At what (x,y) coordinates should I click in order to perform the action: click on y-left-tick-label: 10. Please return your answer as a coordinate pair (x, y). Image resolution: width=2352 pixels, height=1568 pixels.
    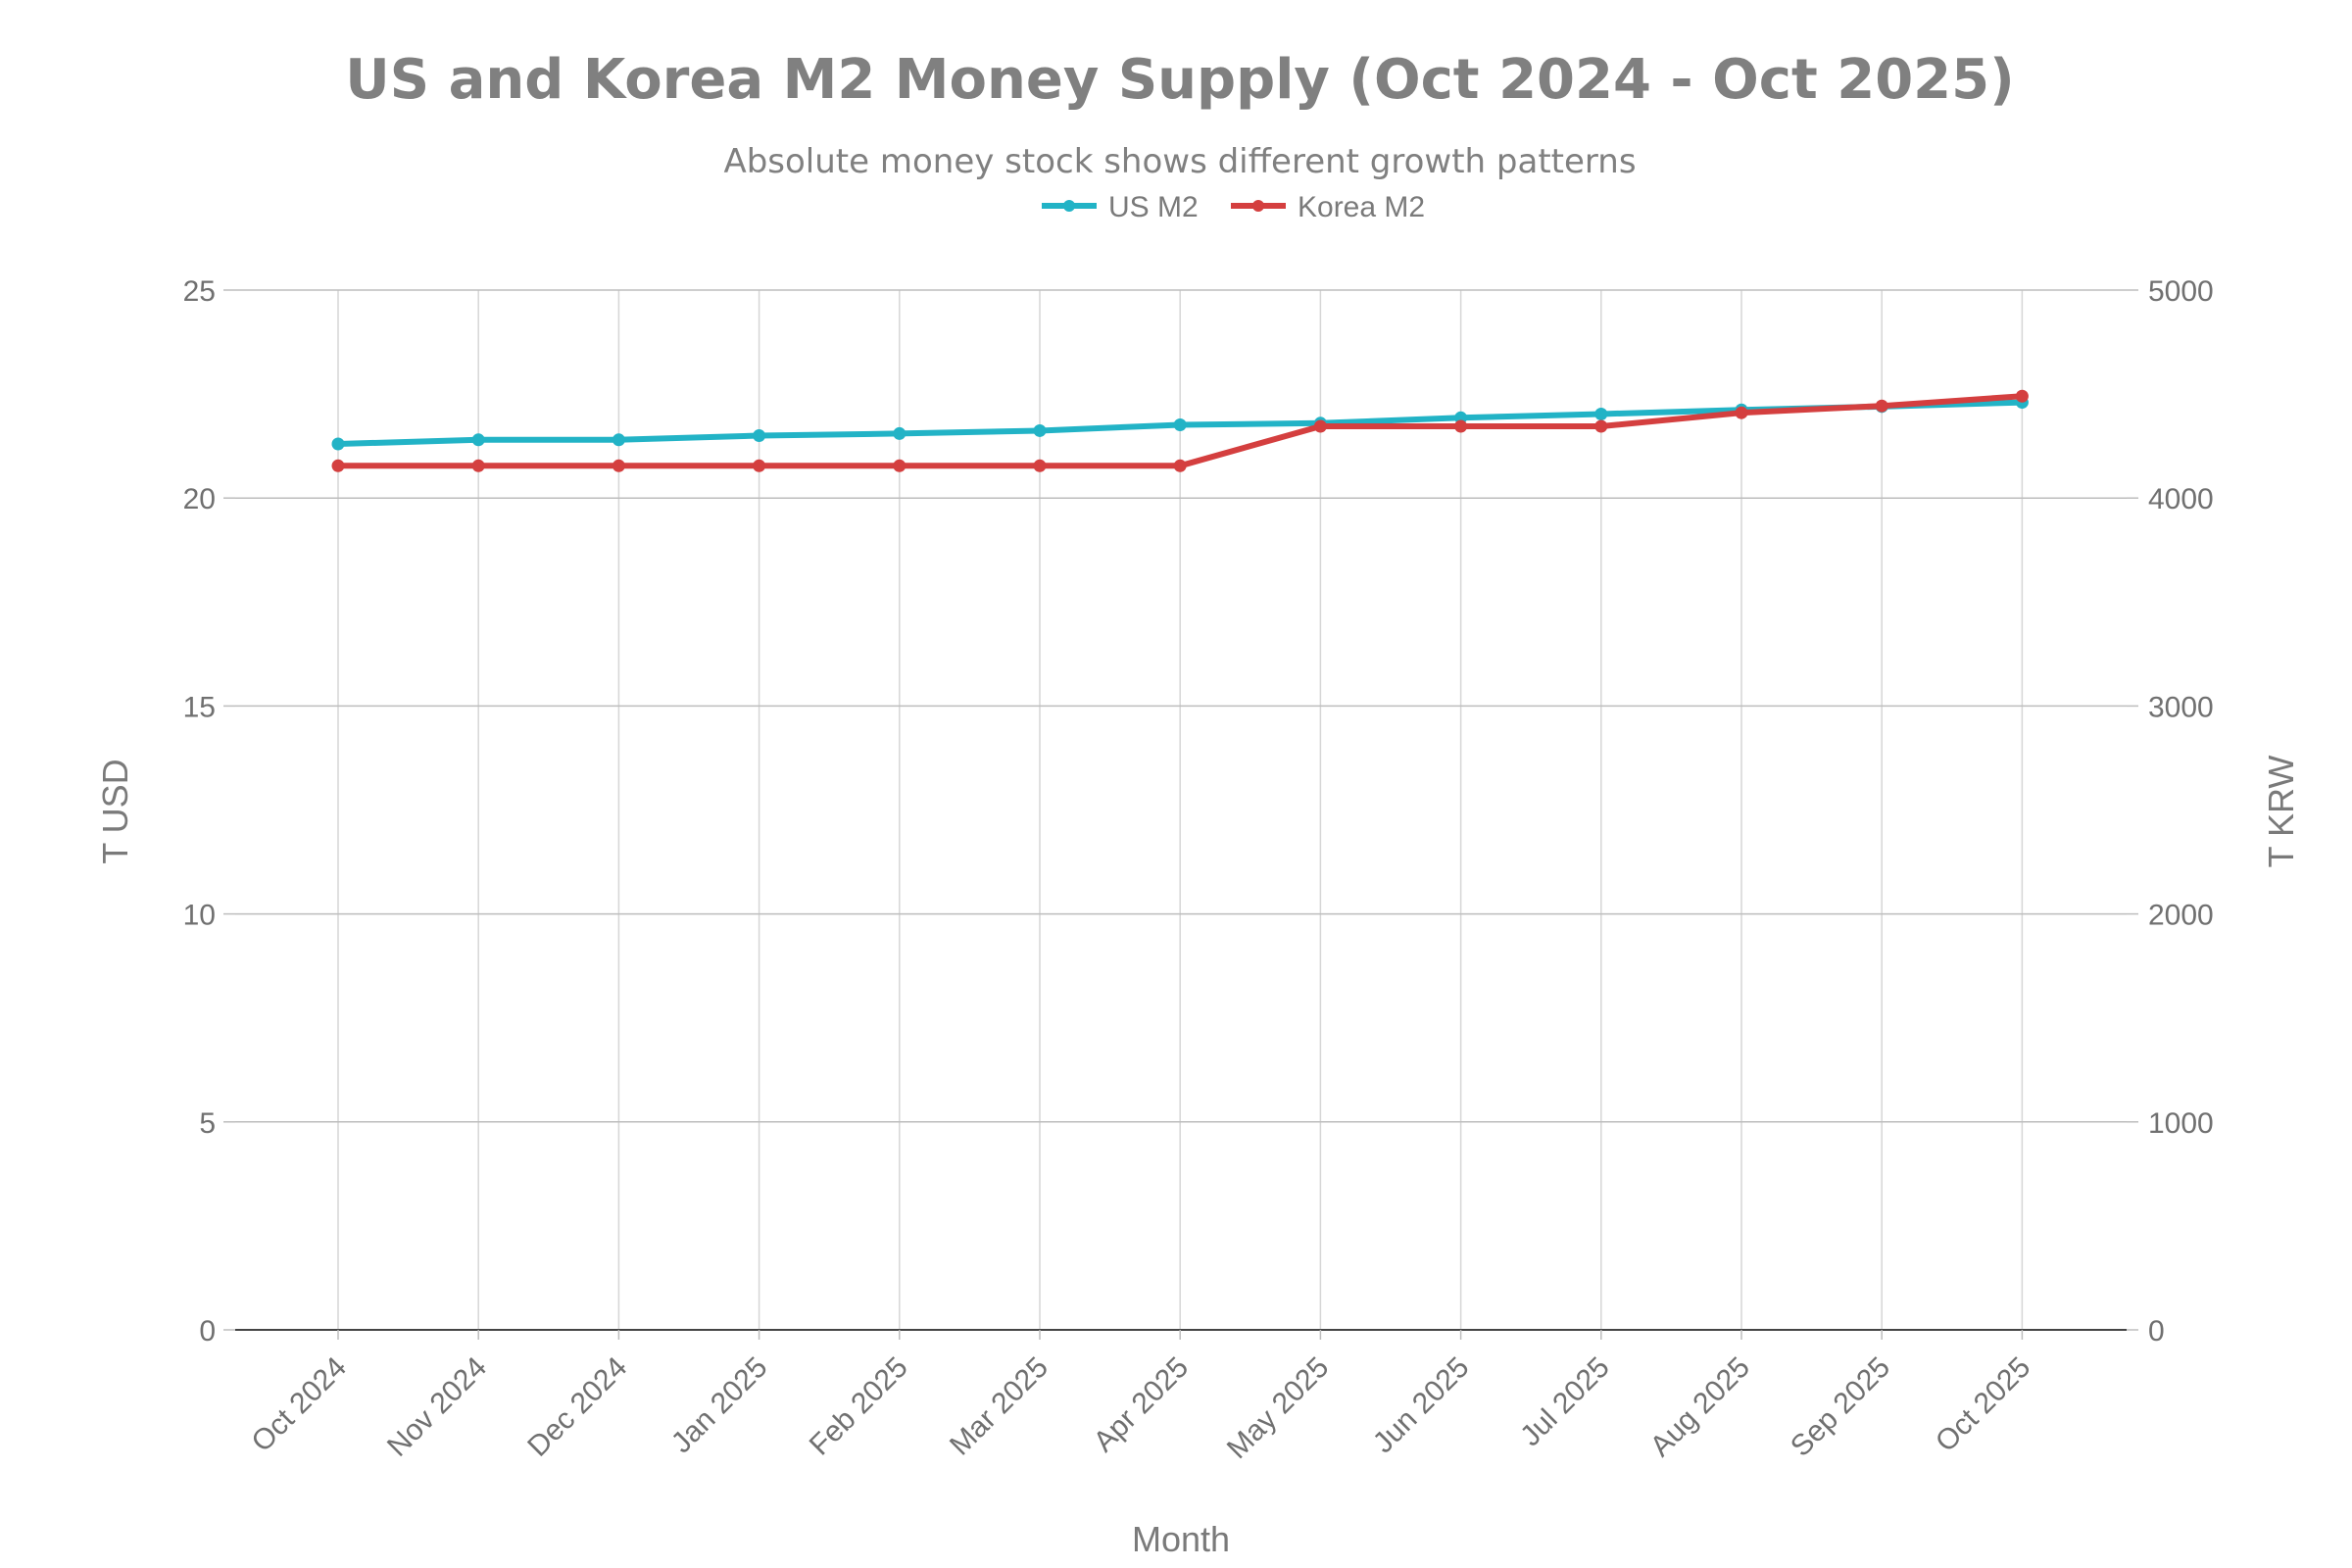
    Looking at the image, I should click on (199, 916).